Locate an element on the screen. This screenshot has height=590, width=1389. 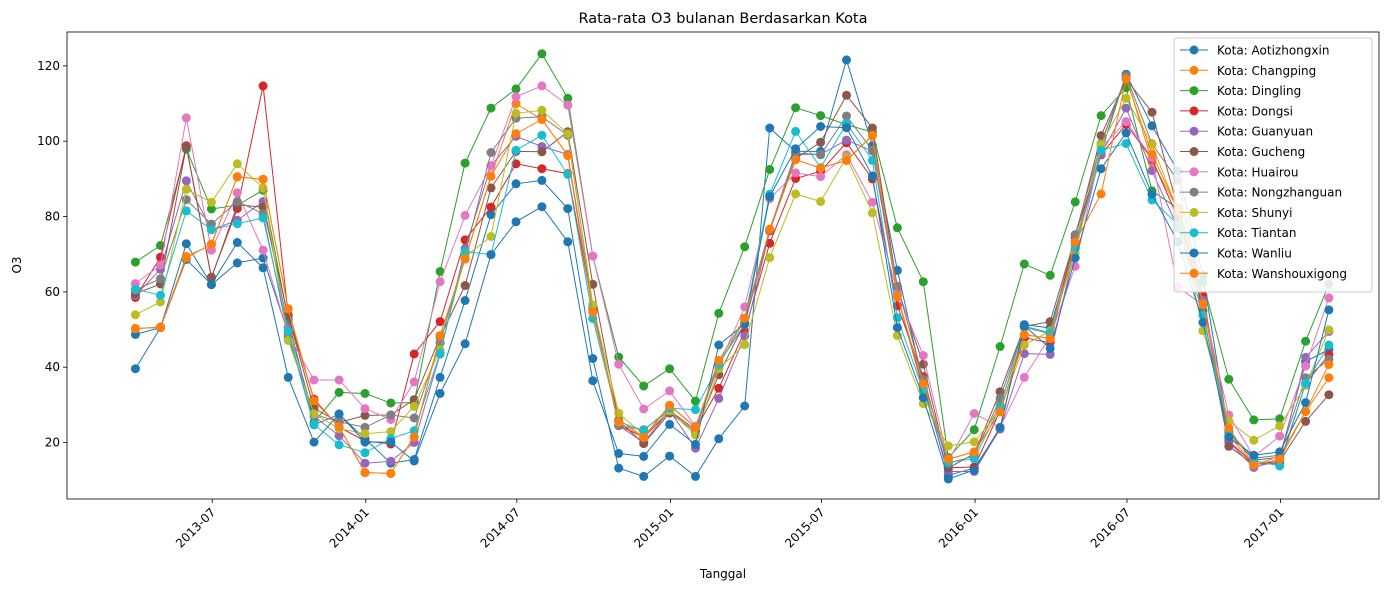
legend-label: Kota: Shunyi is located at coordinates (1254, 213).